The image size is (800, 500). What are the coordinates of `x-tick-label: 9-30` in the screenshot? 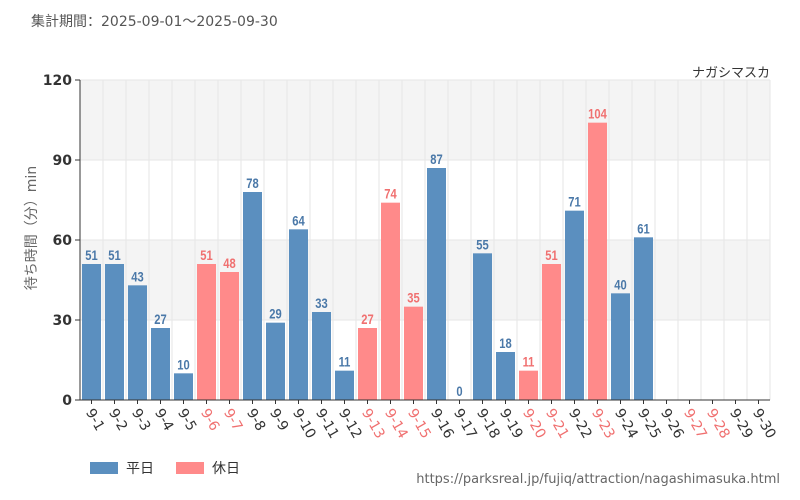 It's located at (764, 424).